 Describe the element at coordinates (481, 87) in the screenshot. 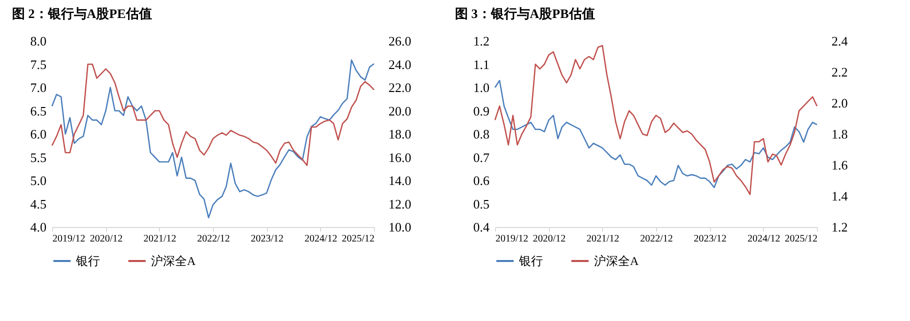

I see `y-tick-label: 1.0` at that location.